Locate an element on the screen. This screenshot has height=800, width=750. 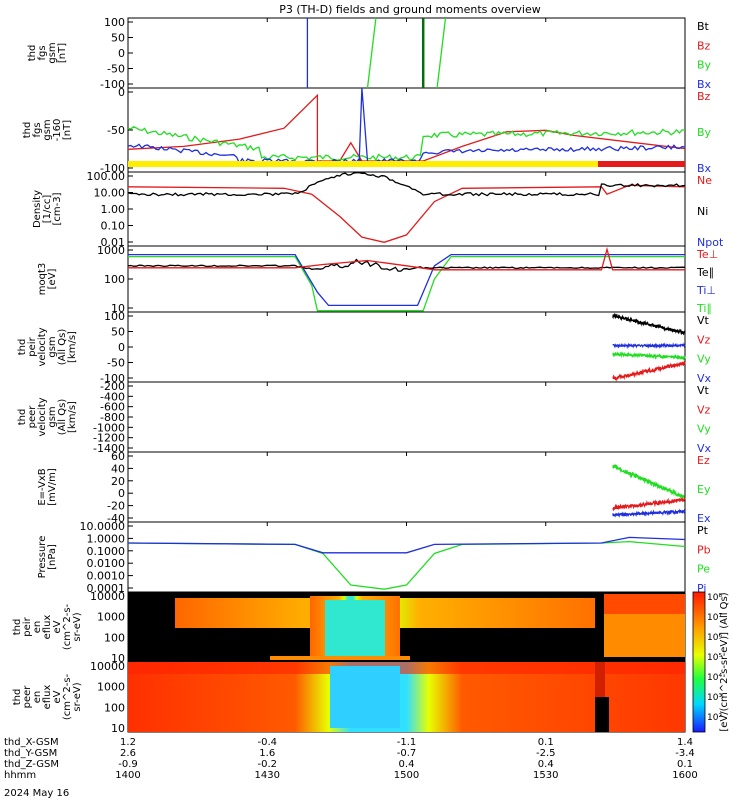
ephemeris-row-label: thd_X-GSM is located at coordinates (31, 742).